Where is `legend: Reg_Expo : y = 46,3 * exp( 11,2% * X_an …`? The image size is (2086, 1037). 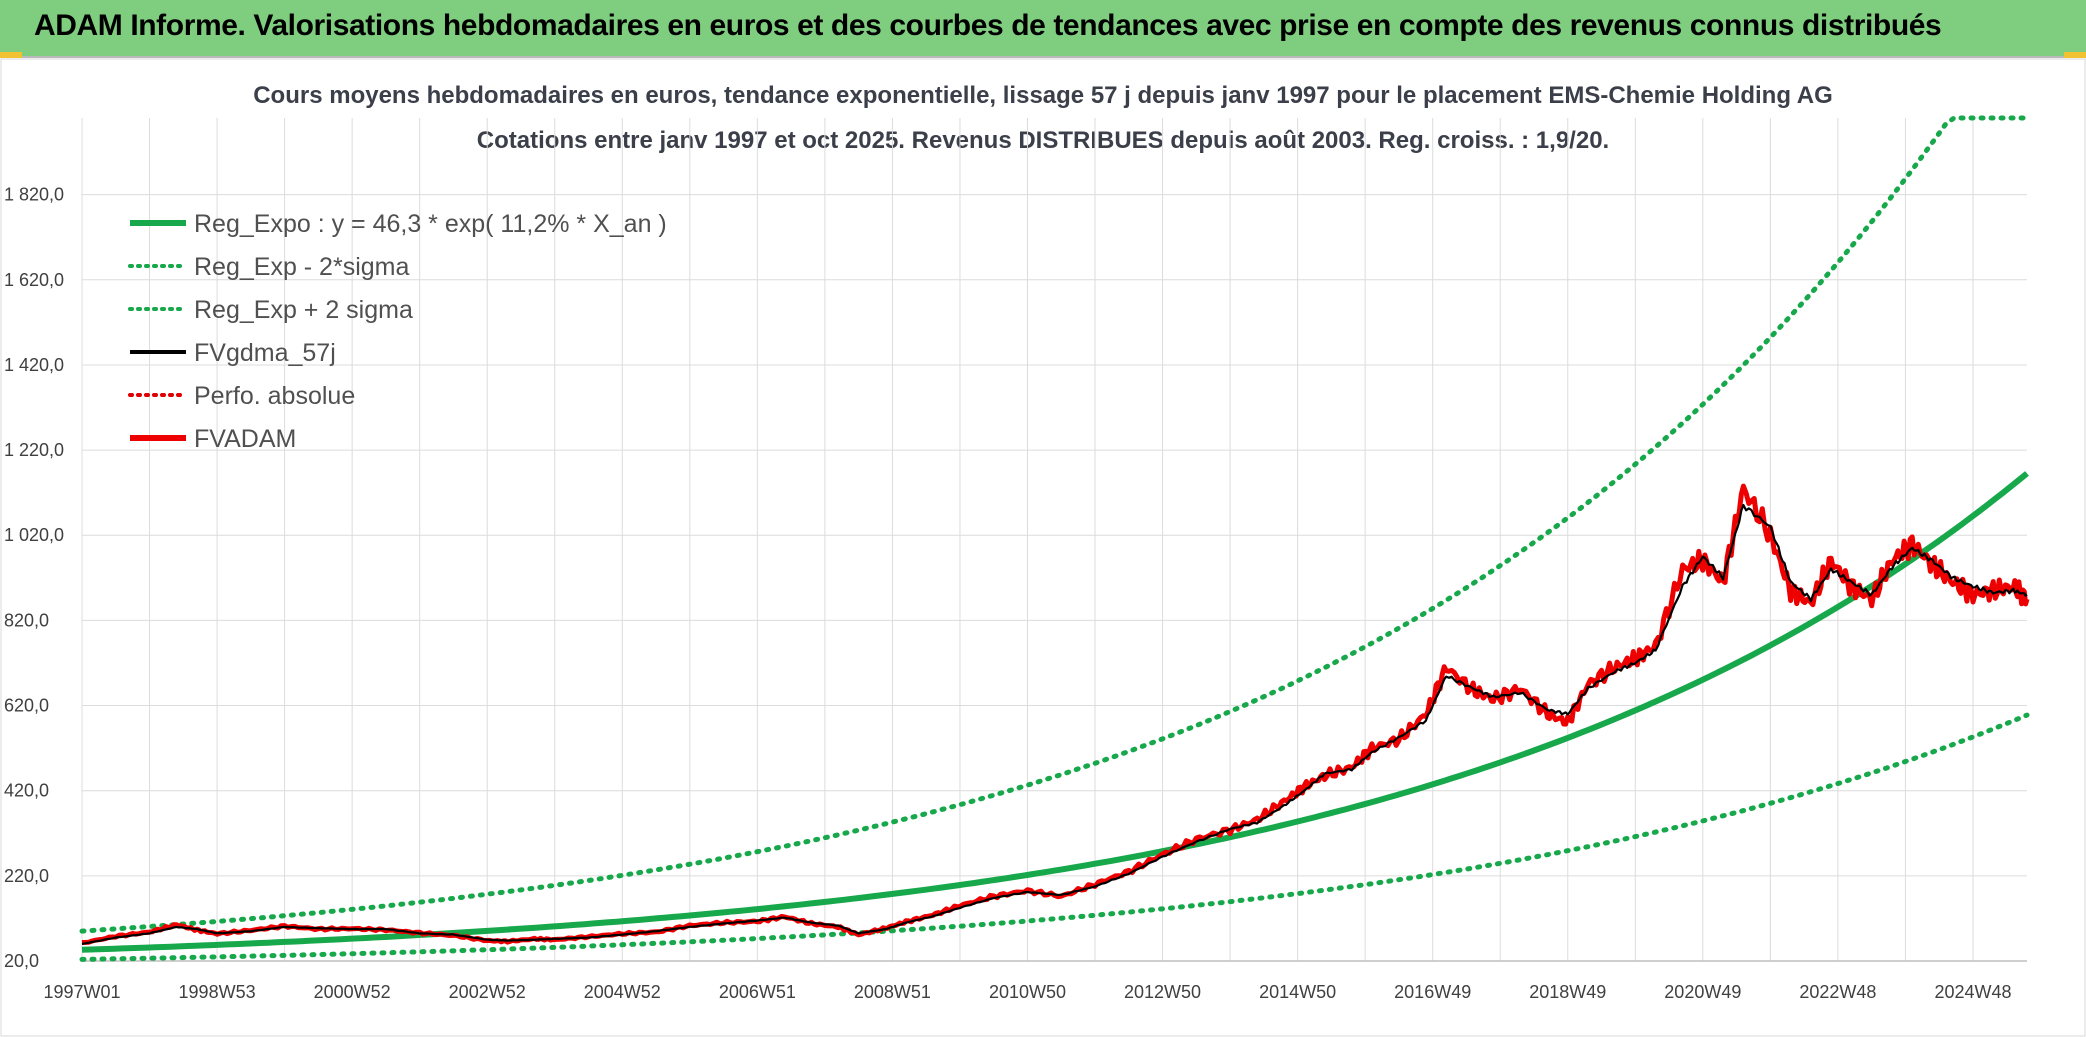 legend: Reg_Expo : y = 46,3 * exp( 11,2% * X_an … is located at coordinates (397, 331).